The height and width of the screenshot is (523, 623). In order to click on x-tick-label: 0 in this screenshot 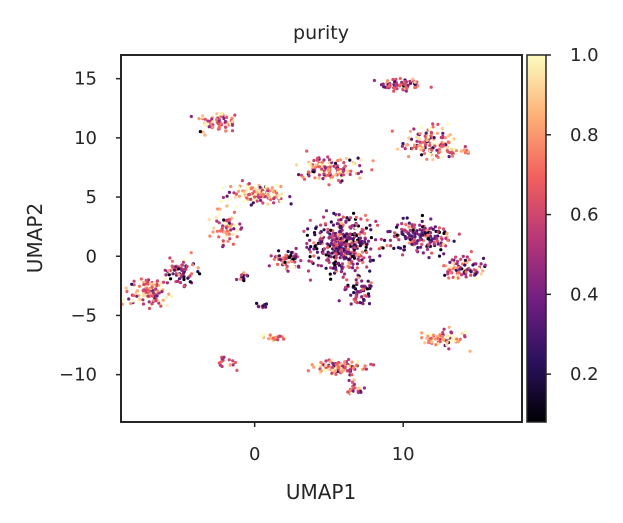, I will do `click(254, 454)`.